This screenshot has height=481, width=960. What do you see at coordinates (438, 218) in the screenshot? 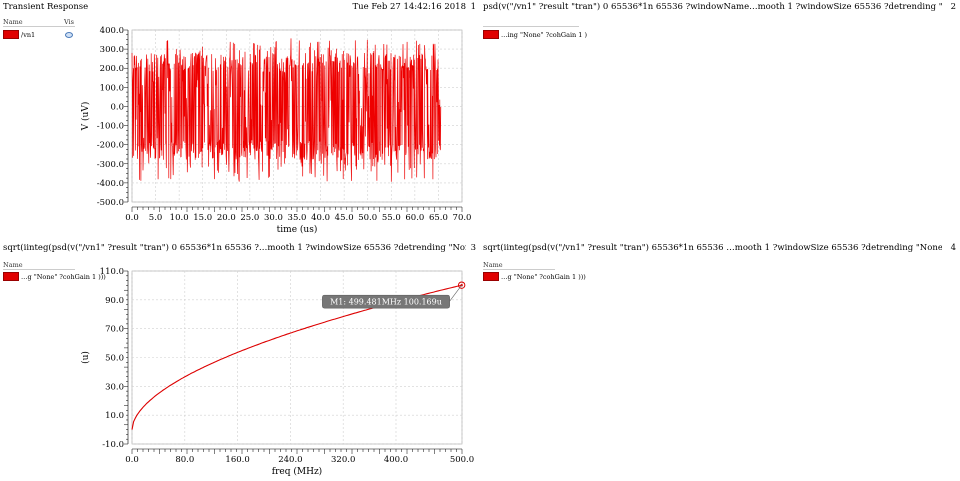
I see `x-tick-label: 65.0` at bounding box center [438, 218].